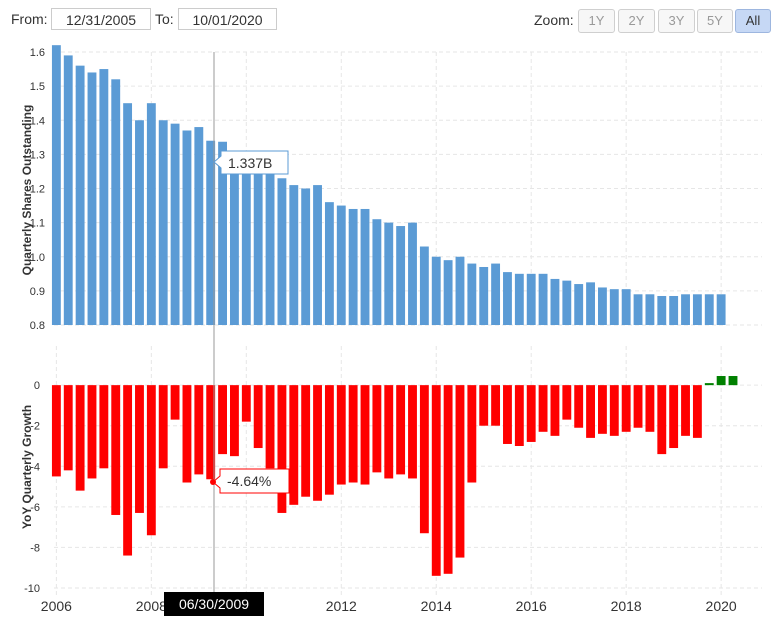 This screenshot has width=776, height=617. What do you see at coordinates (227, 19) in the screenshot?
I see `to-date-input: 10/01/2020` at bounding box center [227, 19].